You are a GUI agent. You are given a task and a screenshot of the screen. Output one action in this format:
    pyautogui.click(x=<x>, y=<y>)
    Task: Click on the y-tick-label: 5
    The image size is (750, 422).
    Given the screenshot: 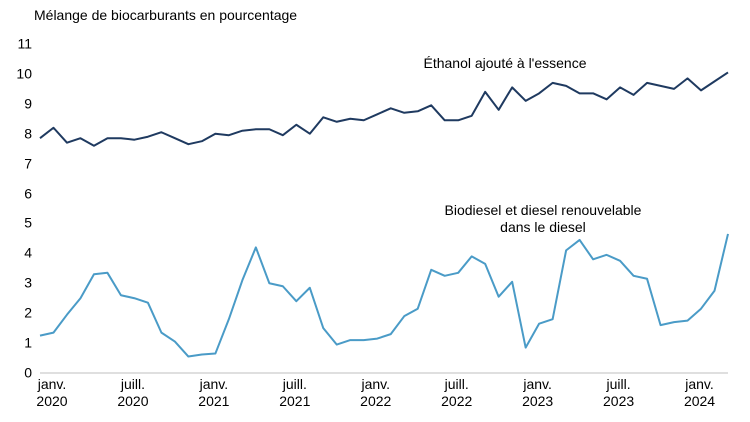 What is the action you would take?
    pyautogui.click(x=28, y=222)
    